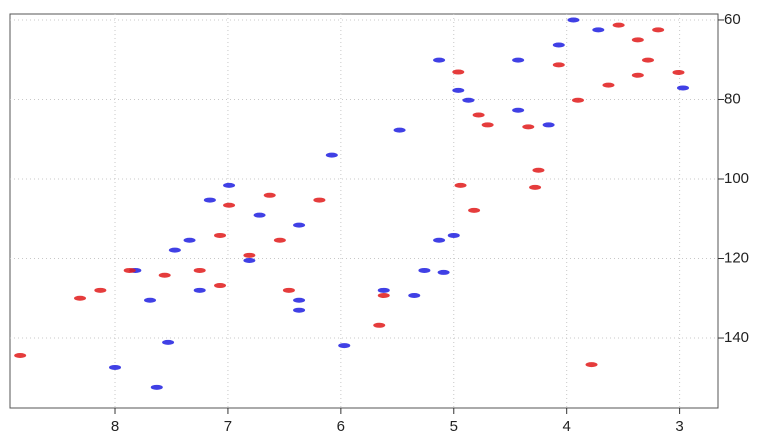 This screenshot has width=762, height=439. I want to click on x-tick-label: 7, so click(228, 426).